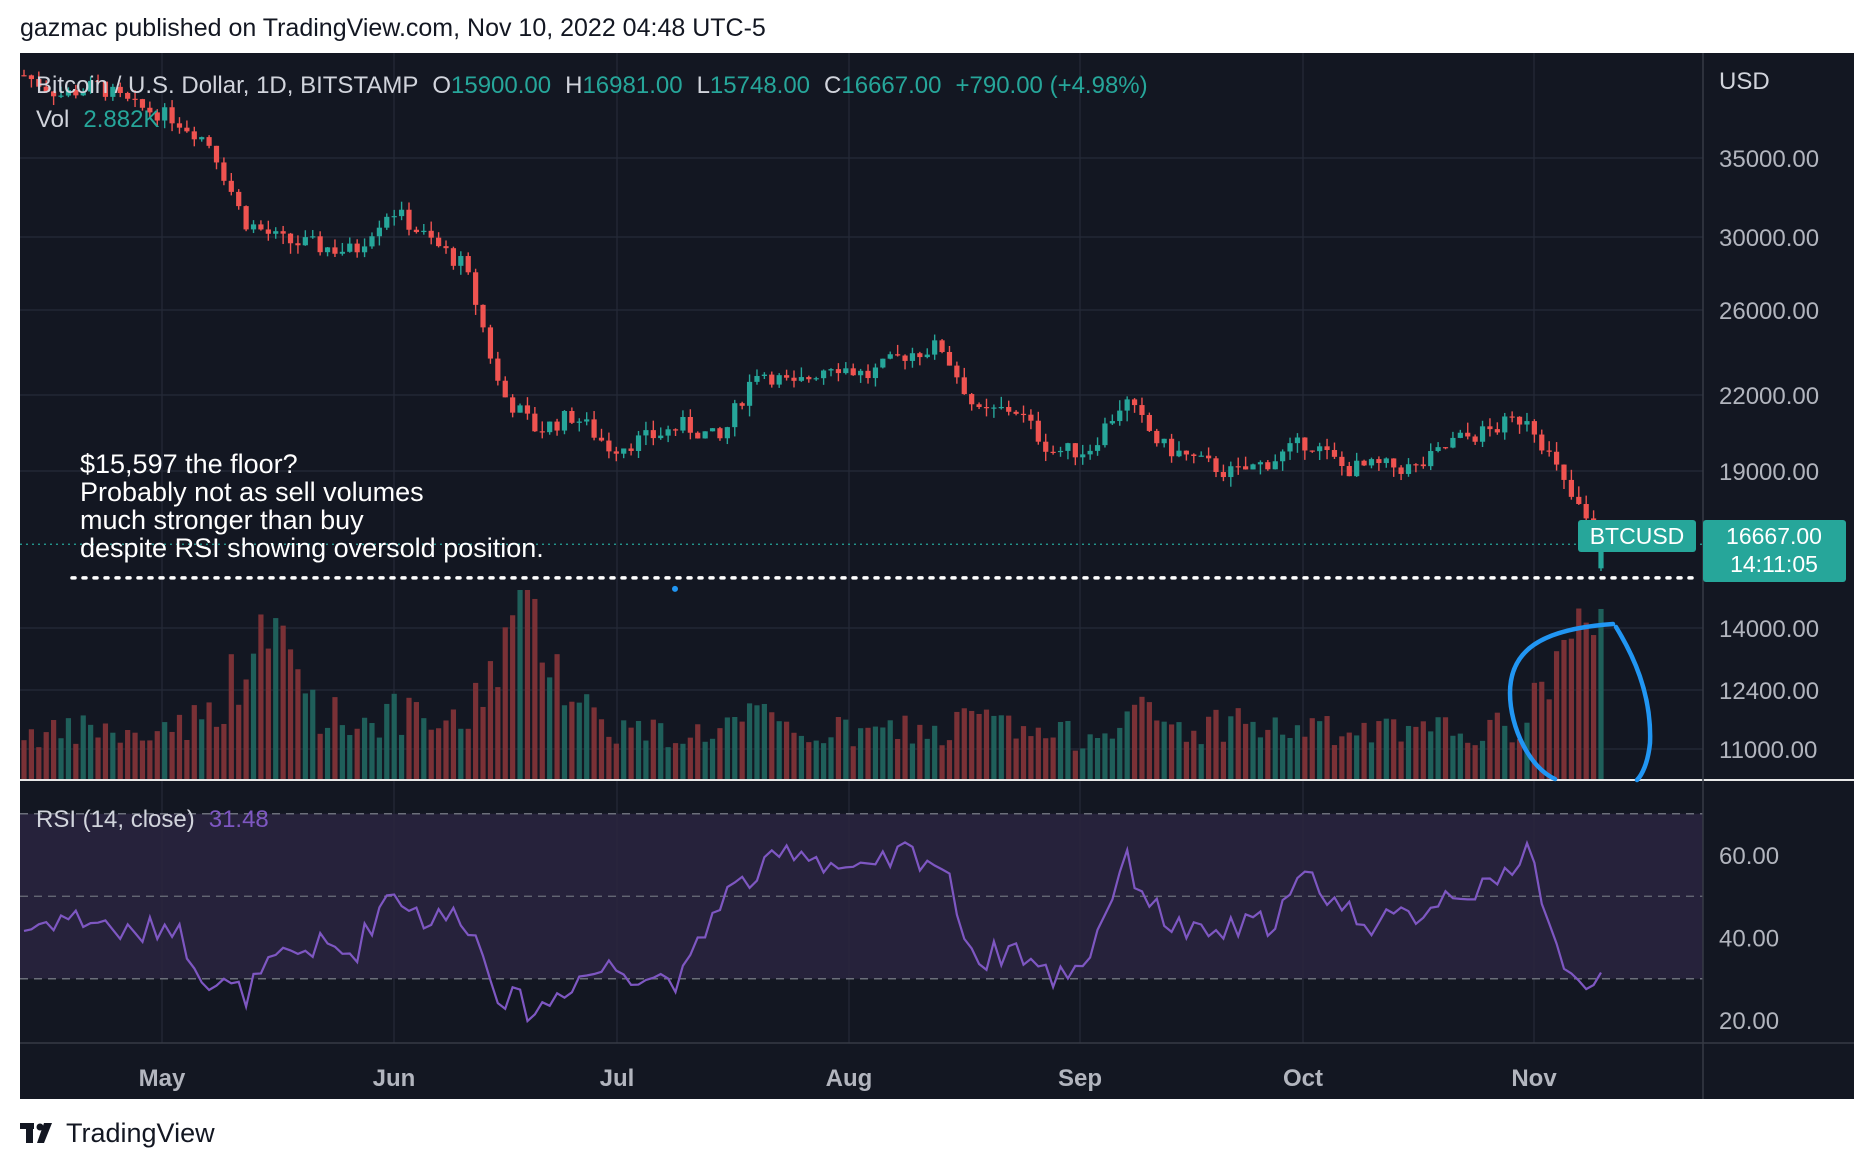 The image size is (1874, 1166). What do you see at coordinates (1080, 1078) in the screenshot?
I see `time-label: Sep` at bounding box center [1080, 1078].